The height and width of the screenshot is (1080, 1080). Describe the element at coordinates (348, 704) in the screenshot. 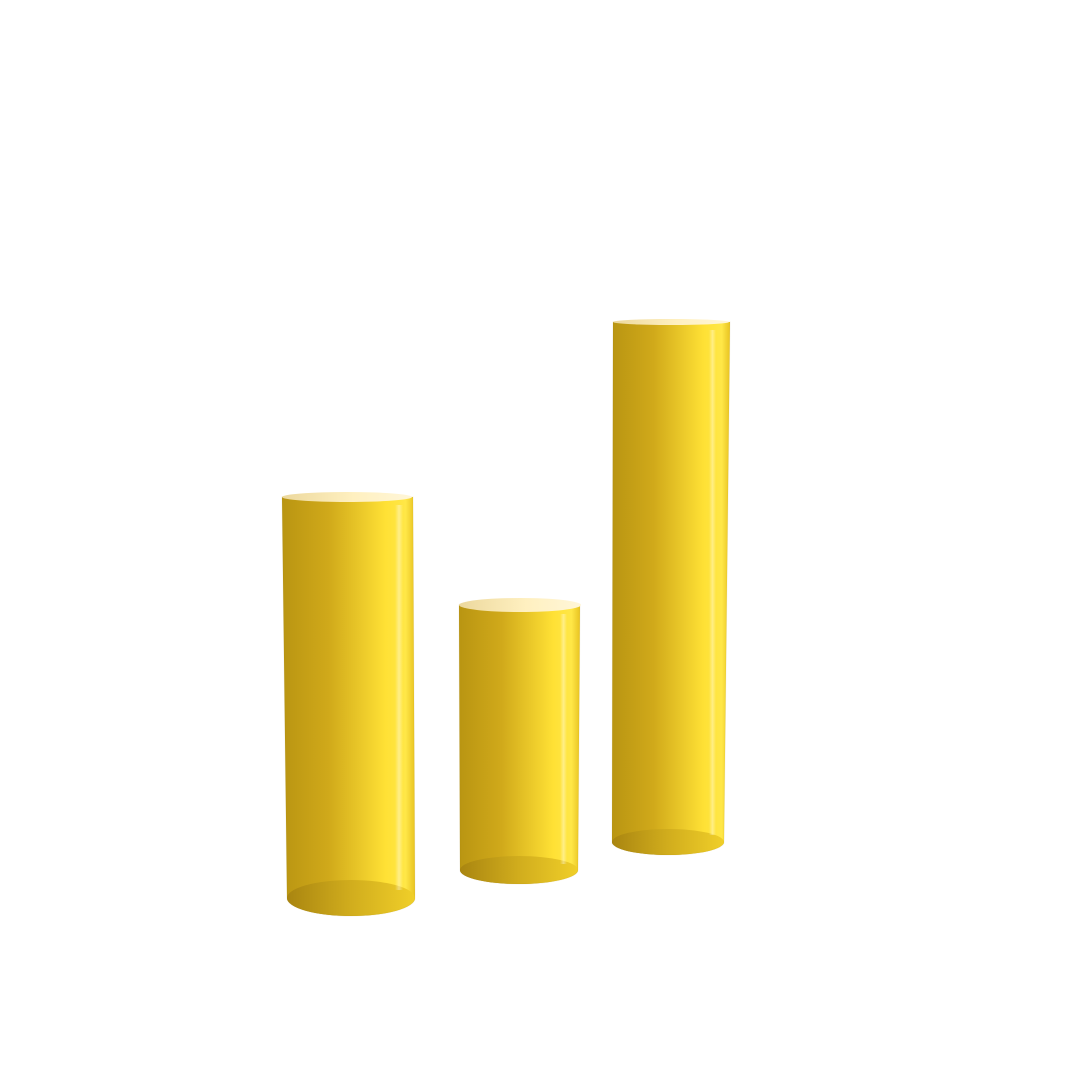

I see `left-cylinder` at that location.